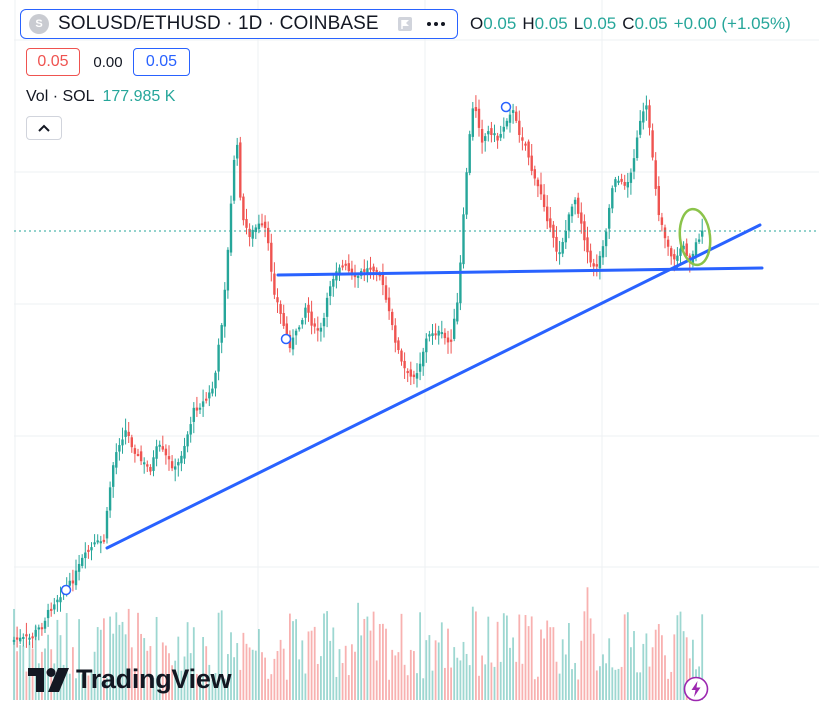 The height and width of the screenshot is (702, 819). Describe the element at coordinates (696, 689) in the screenshot. I see `lightning-icon` at that location.